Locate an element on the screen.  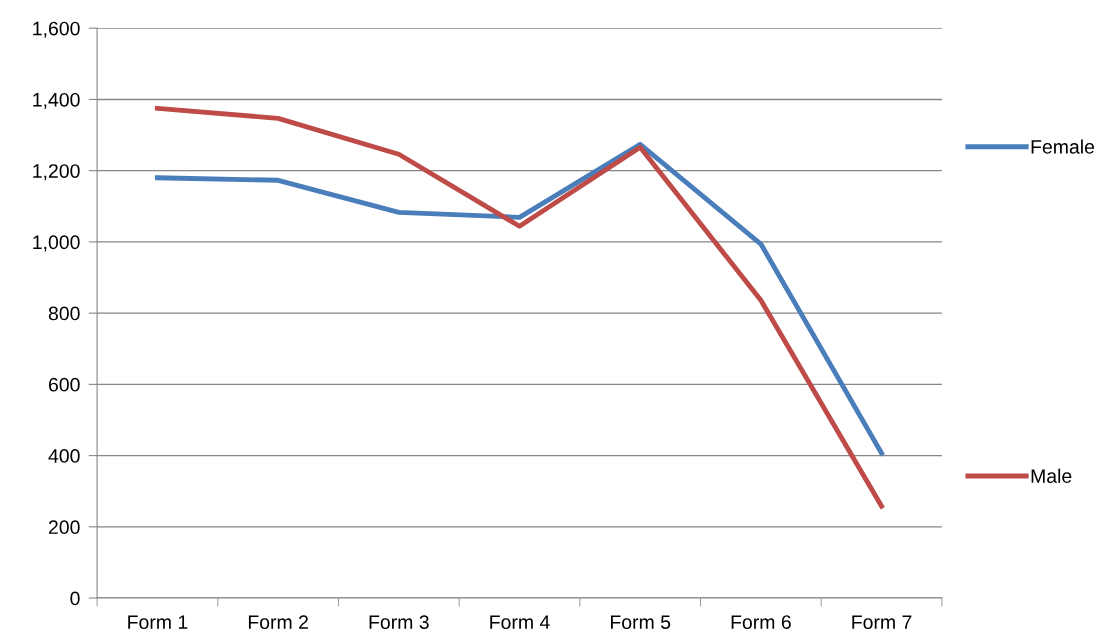
y-tick-label: 1,200 is located at coordinates (56, 172).